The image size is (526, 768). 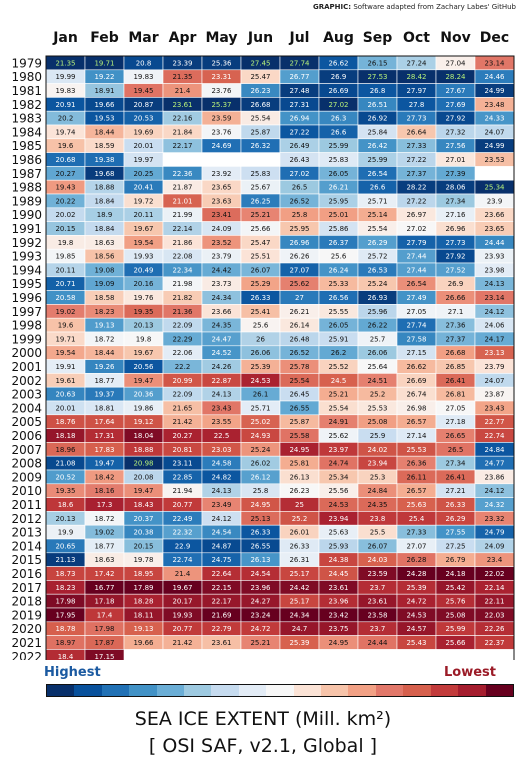 I want to click on cell-value-label: 26.42, so click(x=377, y=146).